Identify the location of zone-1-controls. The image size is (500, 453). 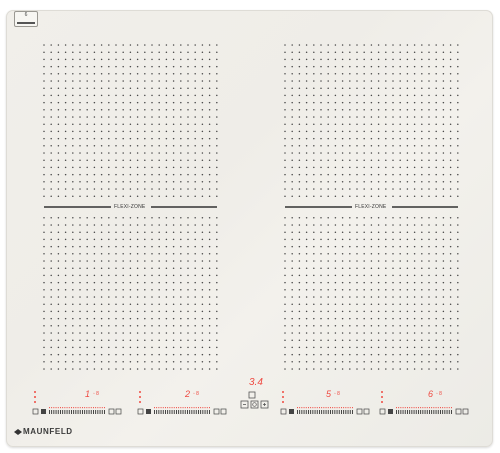
(77, 403).